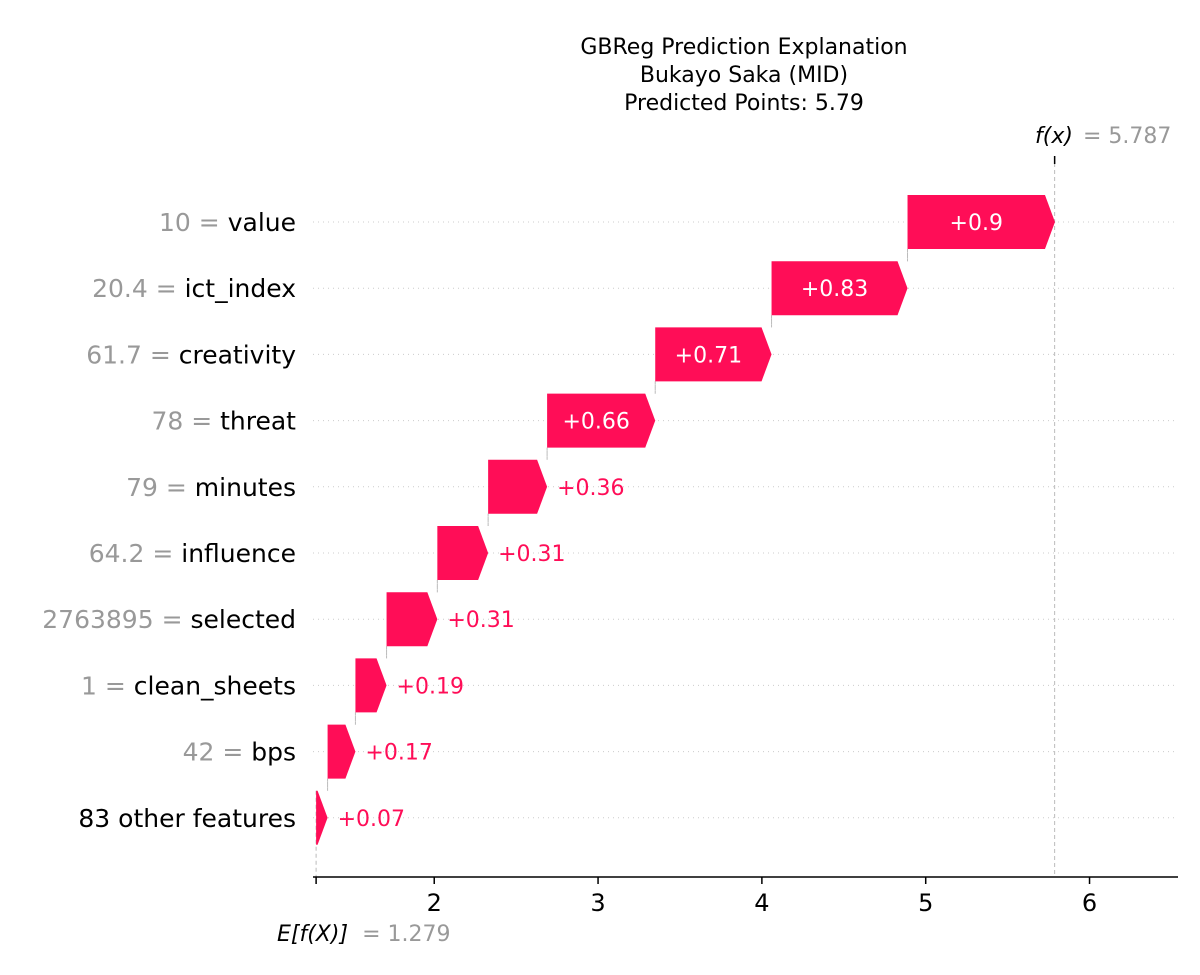 The image size is (1200, 975). I want to click on x-tick-label: 5, so click(925, 903).